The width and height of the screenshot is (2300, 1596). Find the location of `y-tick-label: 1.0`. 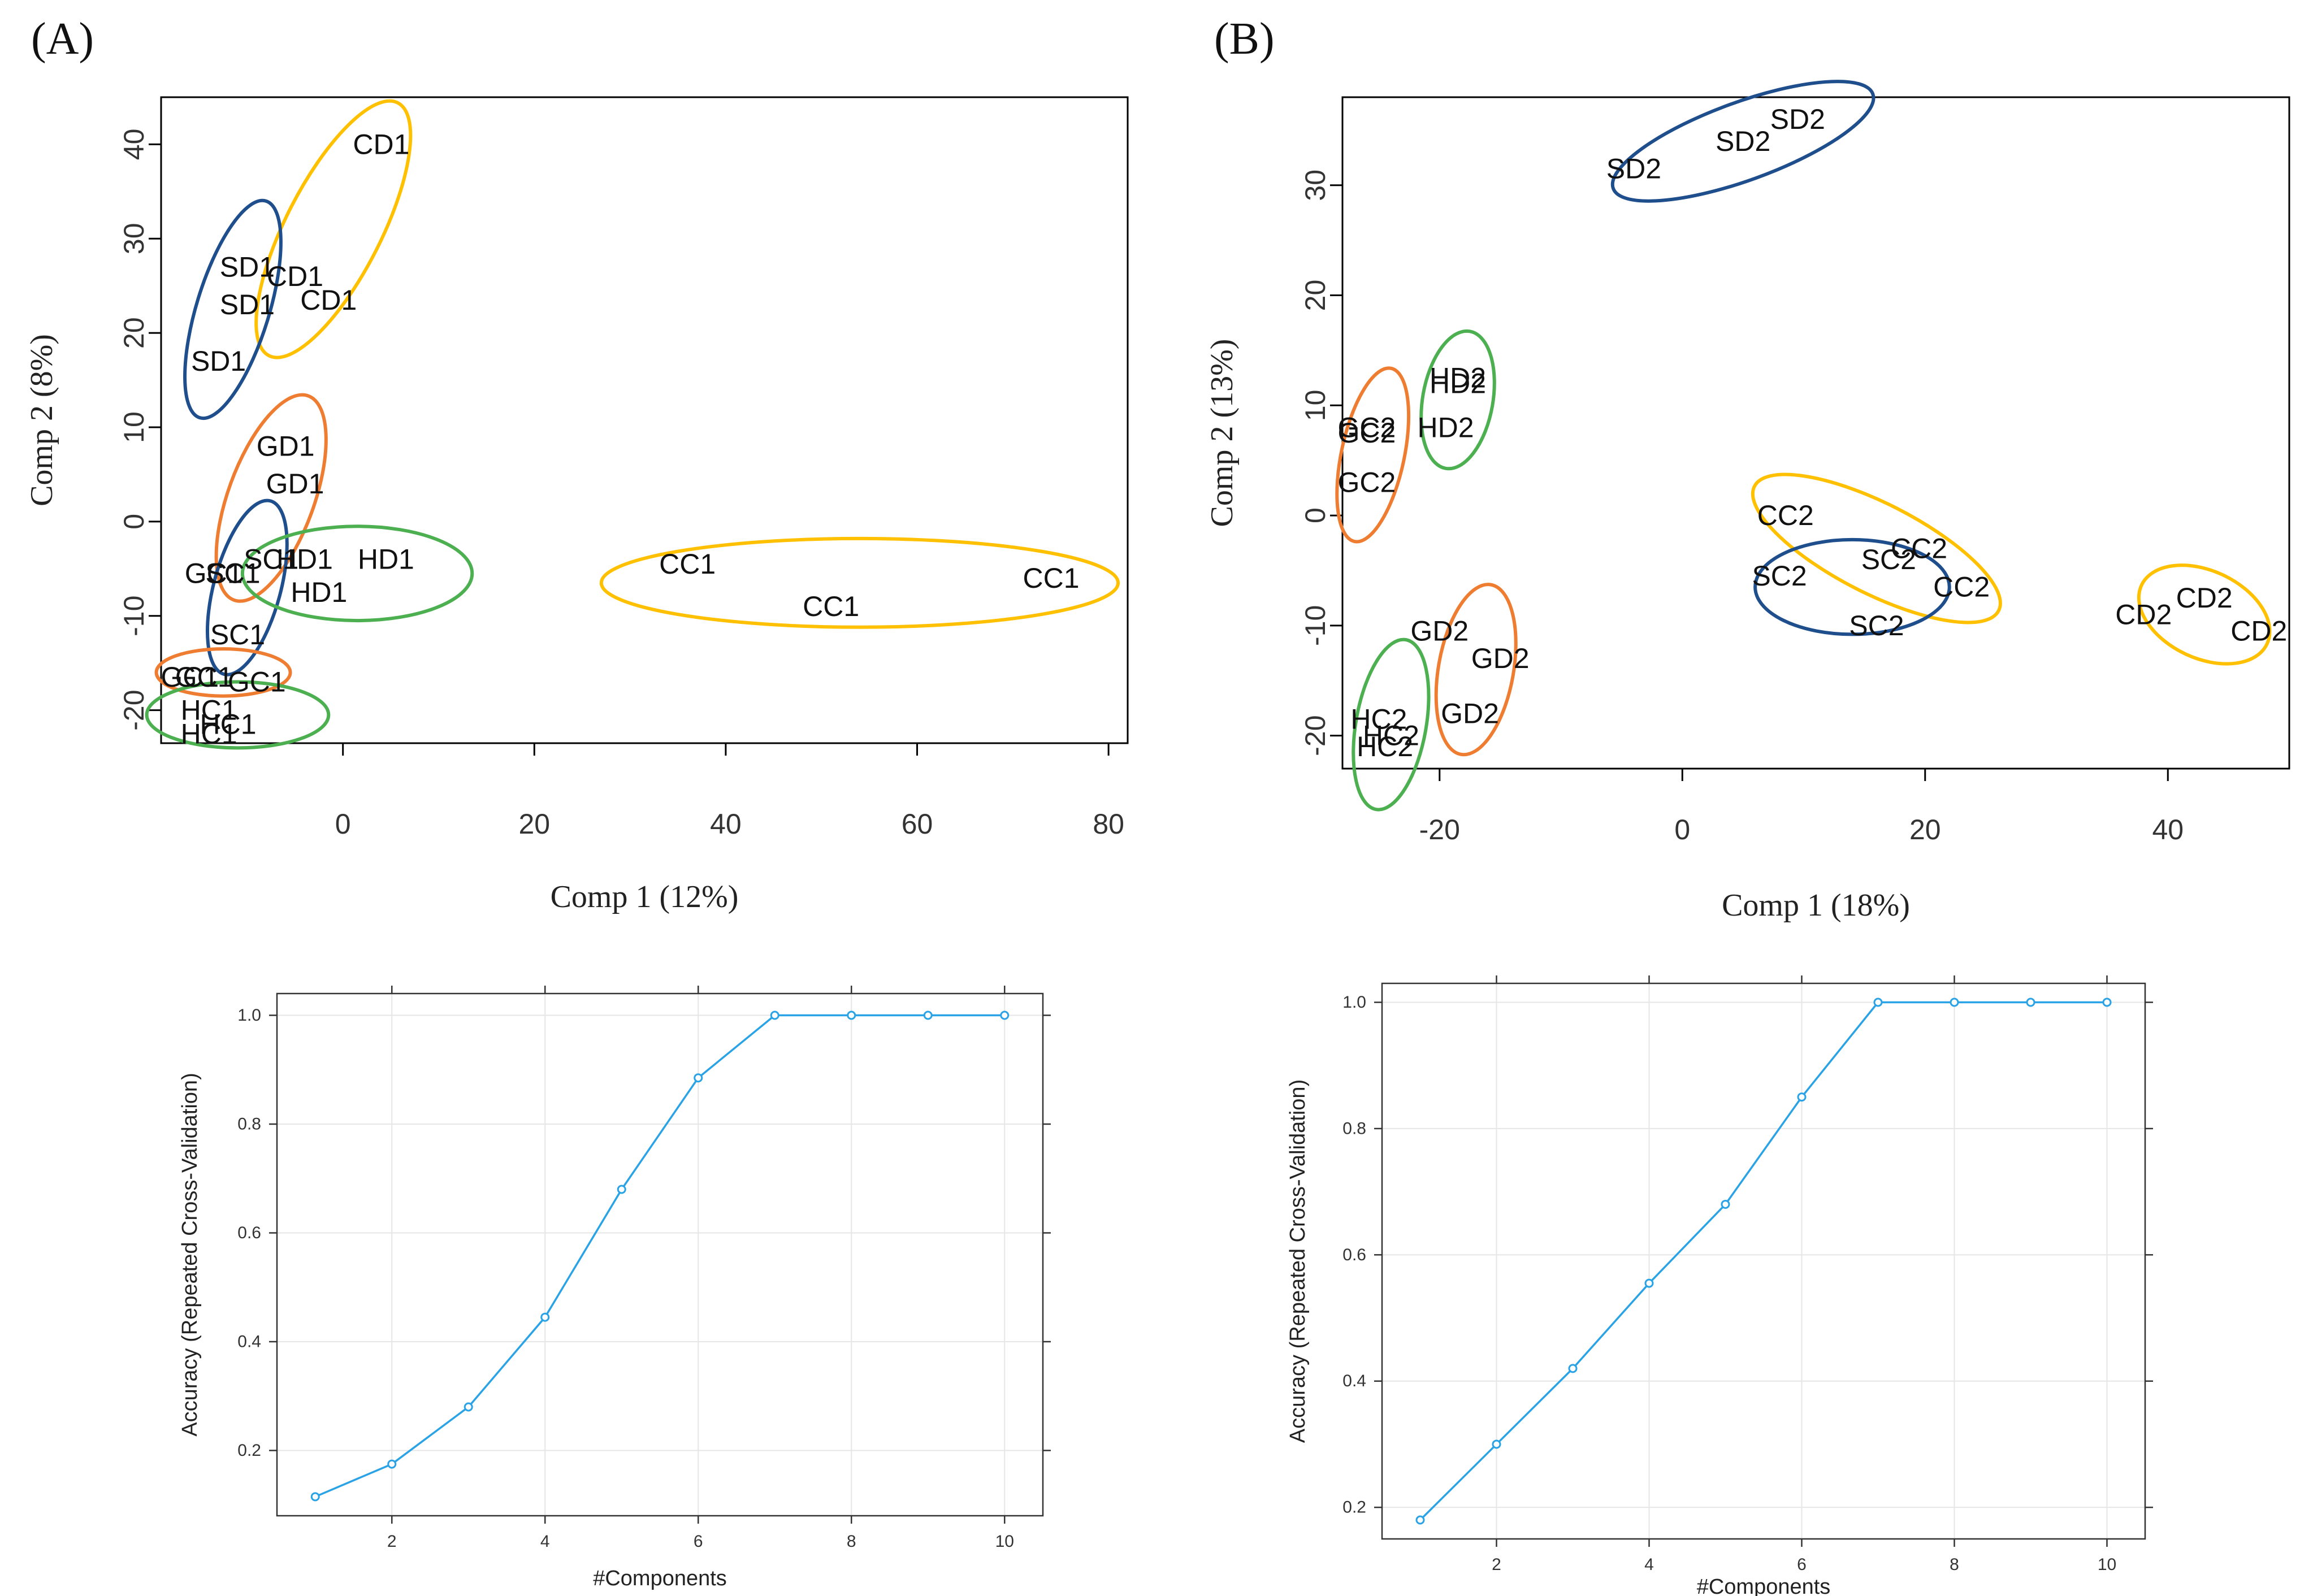

y-tick-label: 1.0 is located at coordinates (1354, 1002).